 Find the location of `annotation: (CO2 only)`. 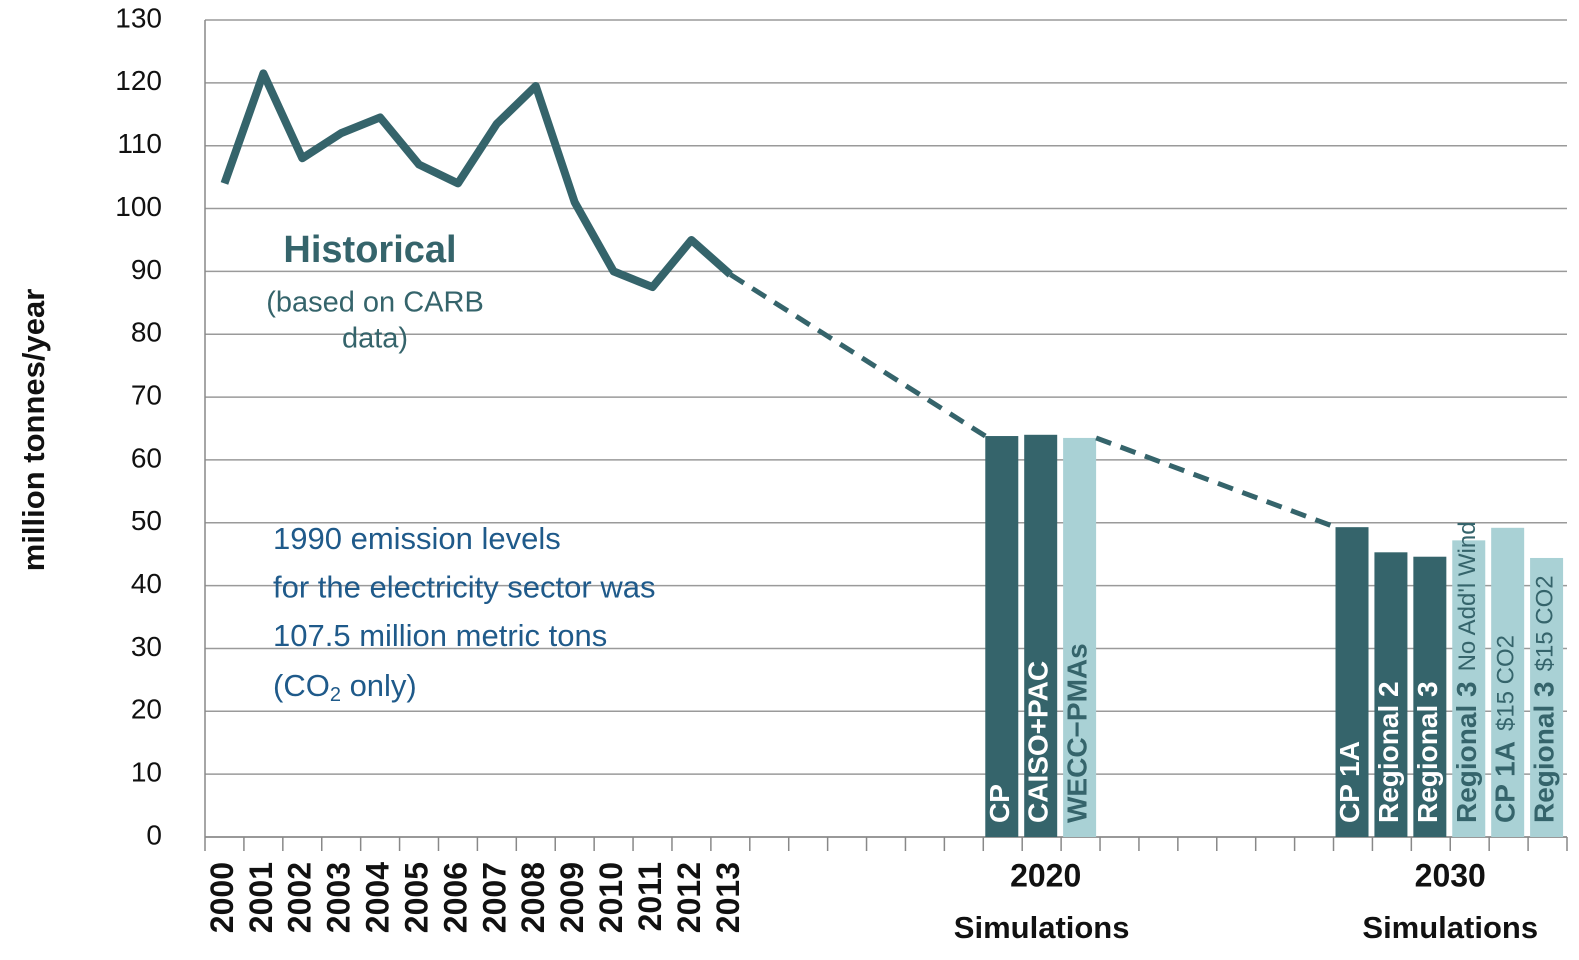

annotation: (CO2 only) is located at coordinates (345, 687).